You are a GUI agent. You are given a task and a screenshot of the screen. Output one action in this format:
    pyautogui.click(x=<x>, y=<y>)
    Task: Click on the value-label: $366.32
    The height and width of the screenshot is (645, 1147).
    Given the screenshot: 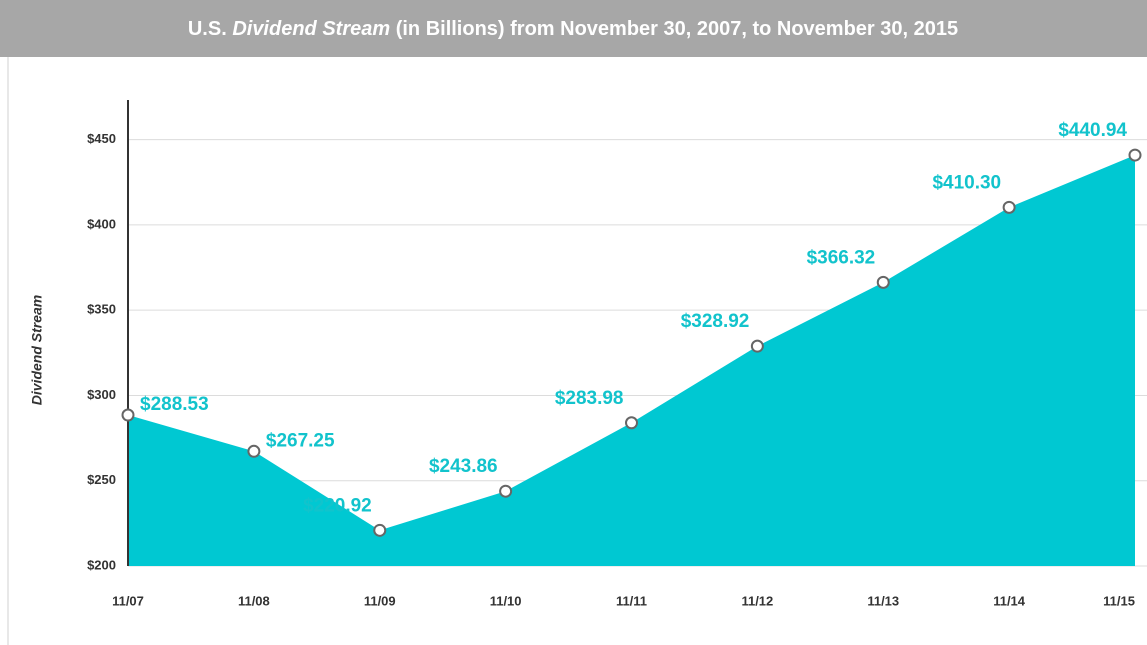 What is the action you would take?
    pyautogui.click(x=841, y=257)
    